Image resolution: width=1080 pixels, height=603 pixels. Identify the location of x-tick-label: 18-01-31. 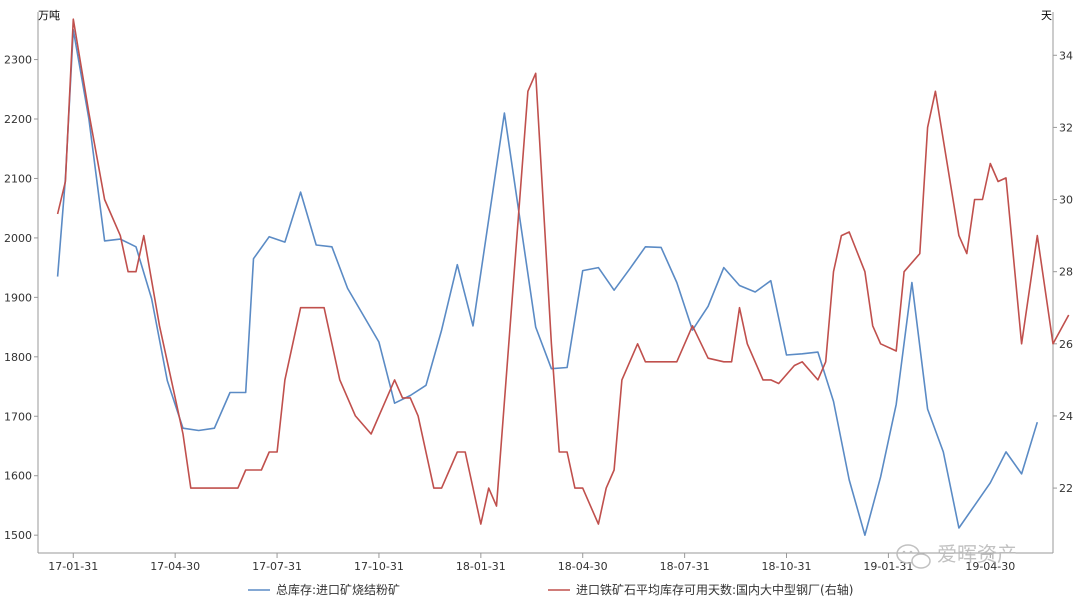
(481, 566).